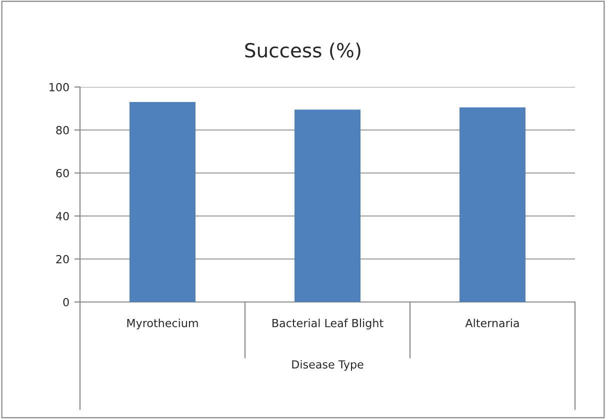 This screenshot has width=606, height=419. I want to click on x-tick-label: Alternaria, so click(492, 323).